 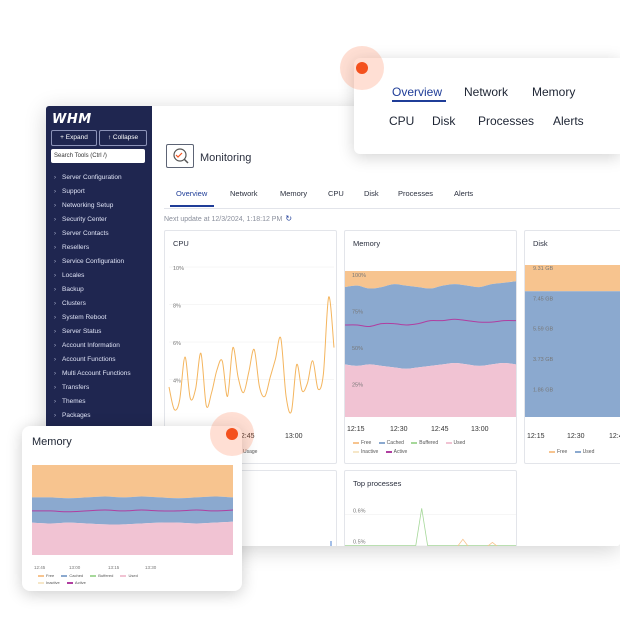 What do you see at coordinates (84, 219) in the screenshot?
I see `sidebar-item-label: Security Center` at bounding box center [84, 219].